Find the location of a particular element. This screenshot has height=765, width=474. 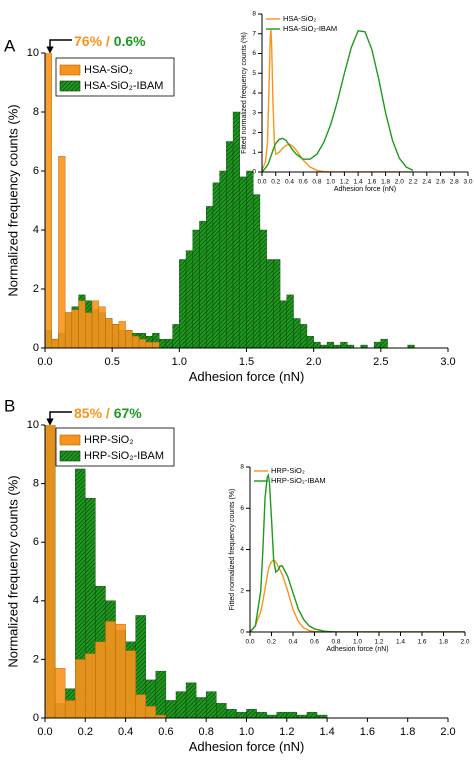

panel-label: B is located at coordinates (9, 405).